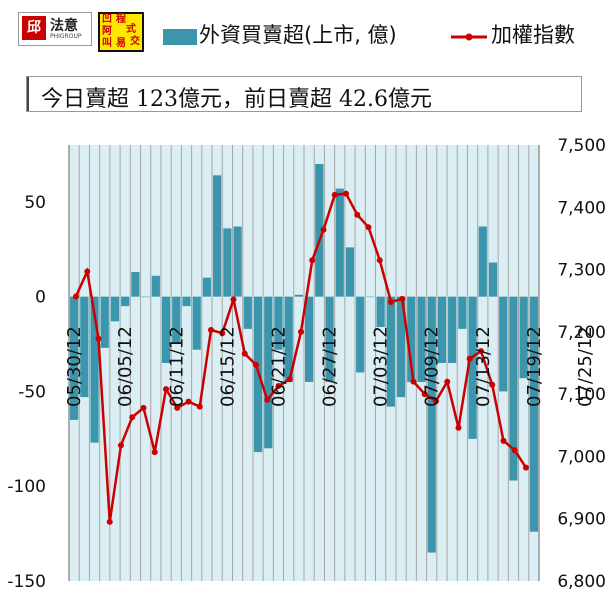  Describe the element at coordinates (34, 28) in the screenshot. I see `phigroup-logo-mark: 邱` at that location.